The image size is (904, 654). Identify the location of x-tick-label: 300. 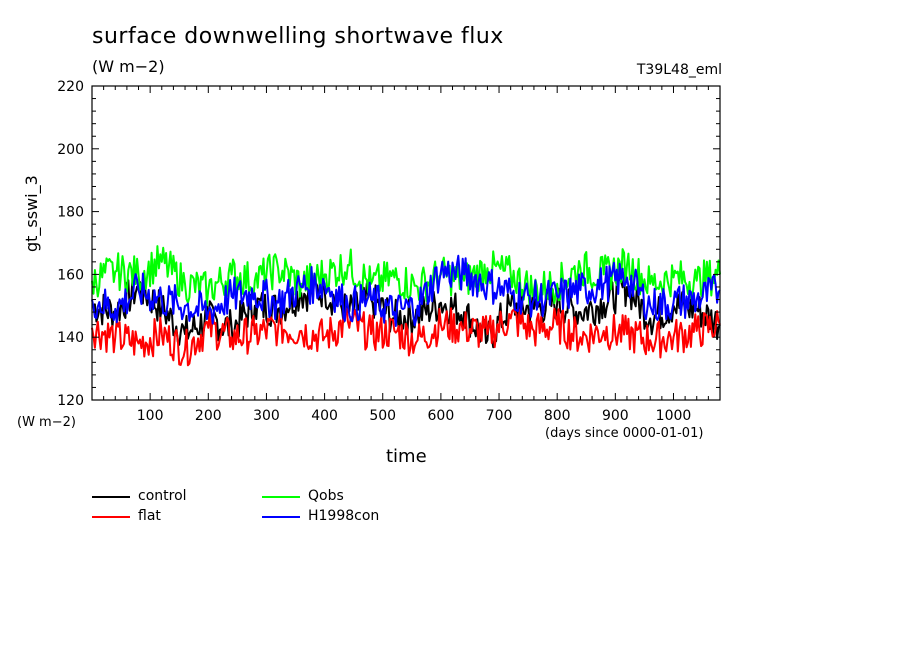
(266, 416).